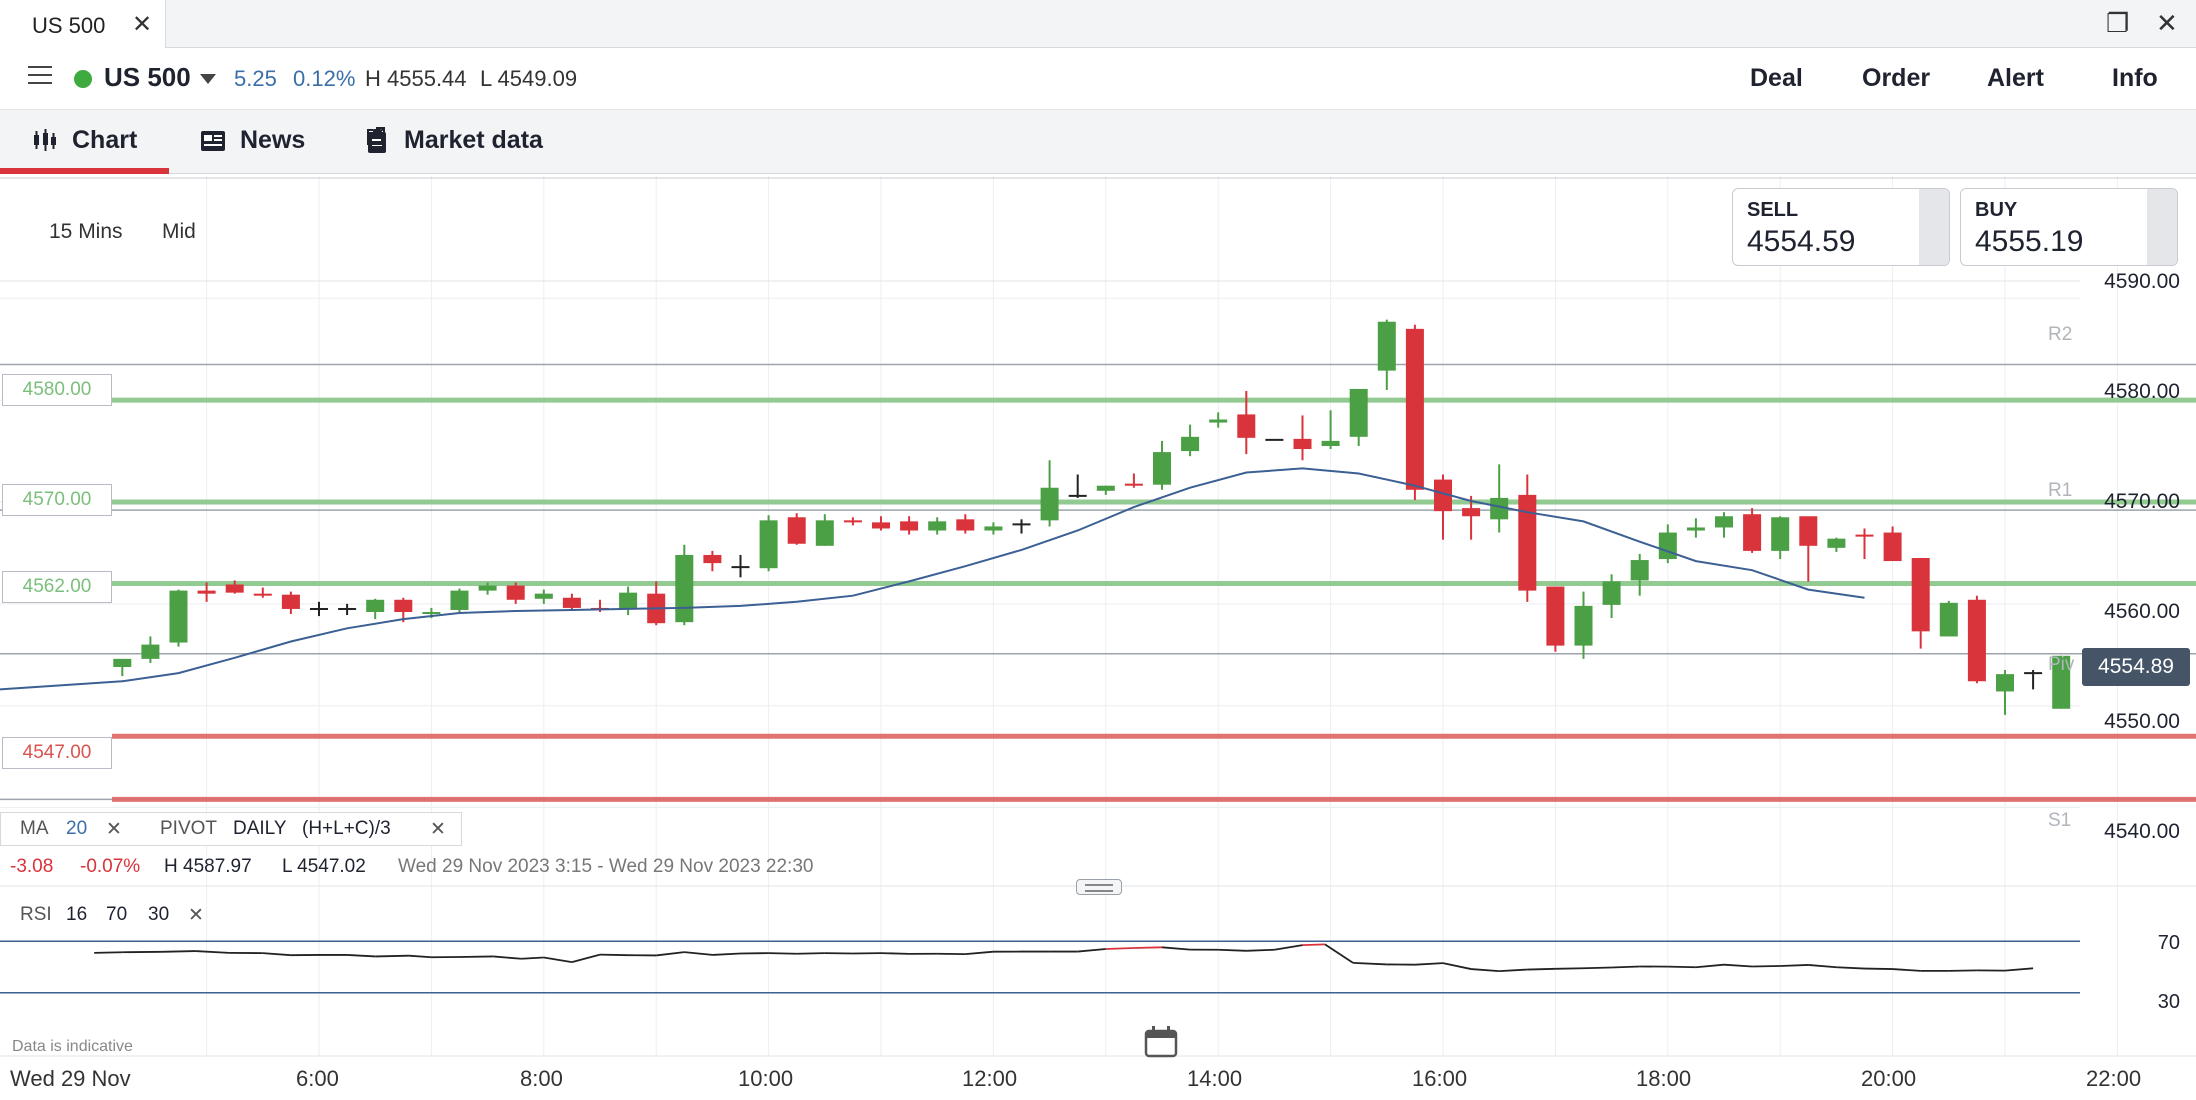 The height and width of the screenshot is (1100, 2196). Describe the element at coordinates (255, 78) in the screenshot. I see `change-value: 5.25` at that location.